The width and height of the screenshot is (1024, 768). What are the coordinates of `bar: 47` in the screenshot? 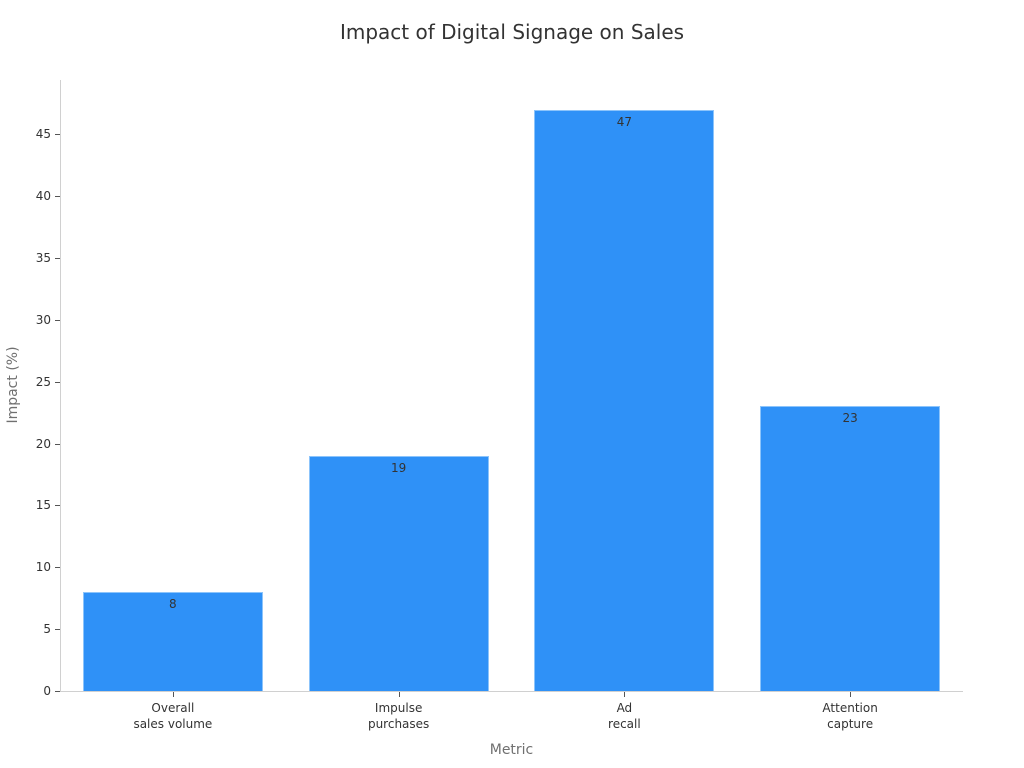 It's located at (624, 400).